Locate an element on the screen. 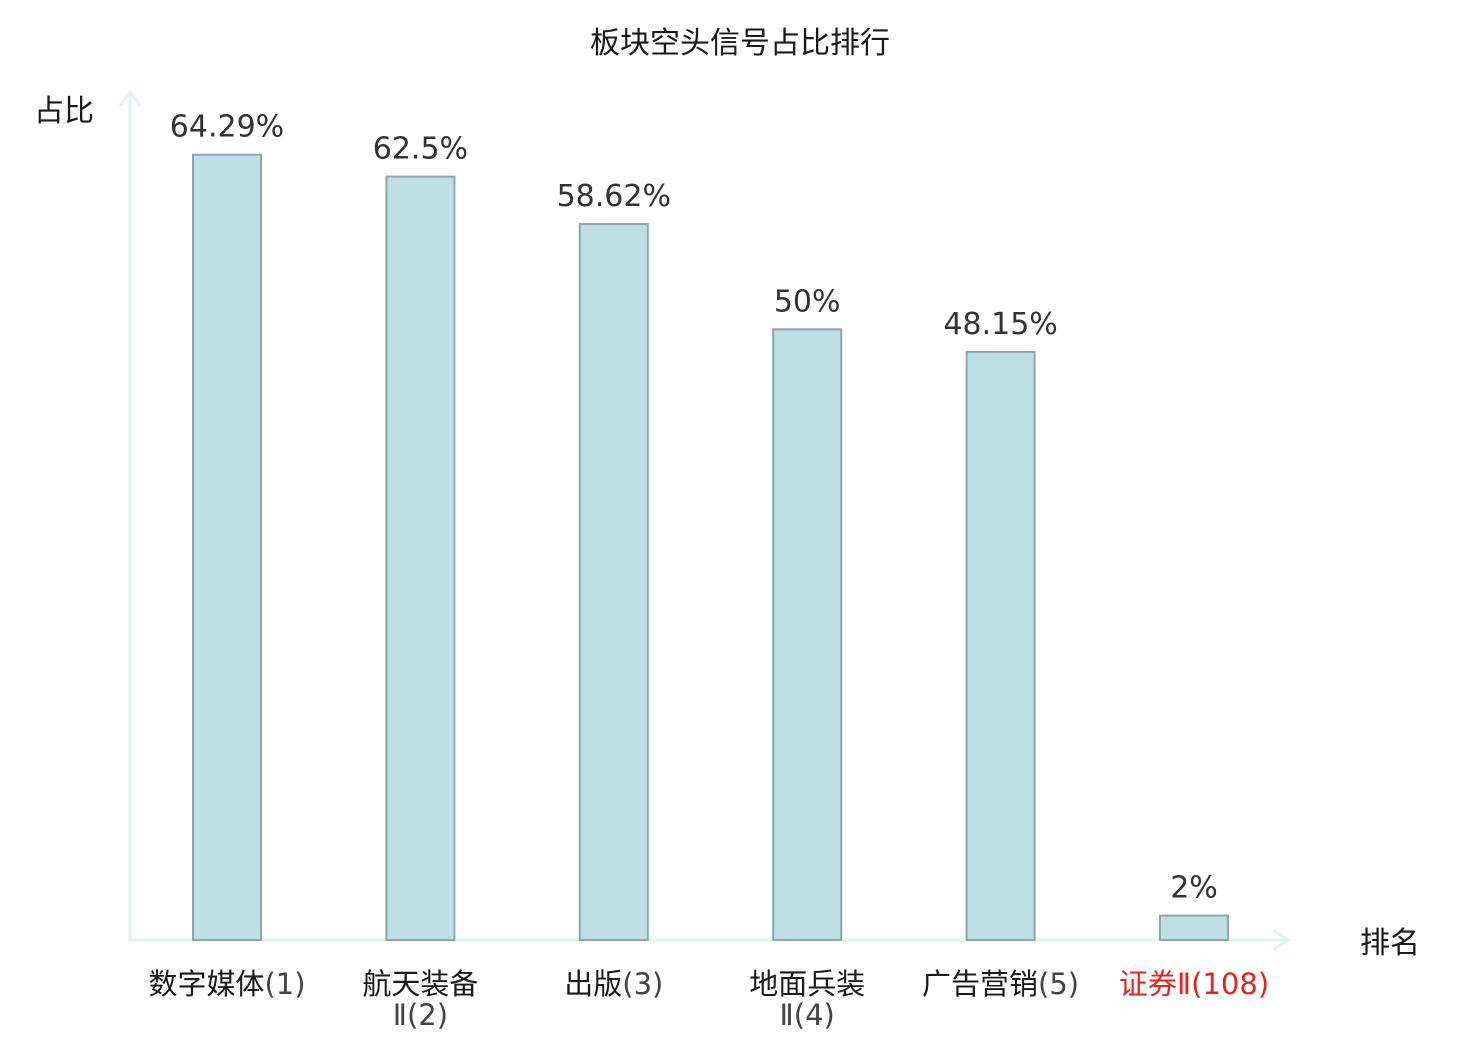 This screenshot has height=1040, width=1480. category-label: 广告营销(5) is located at coordinates (1000, 984).